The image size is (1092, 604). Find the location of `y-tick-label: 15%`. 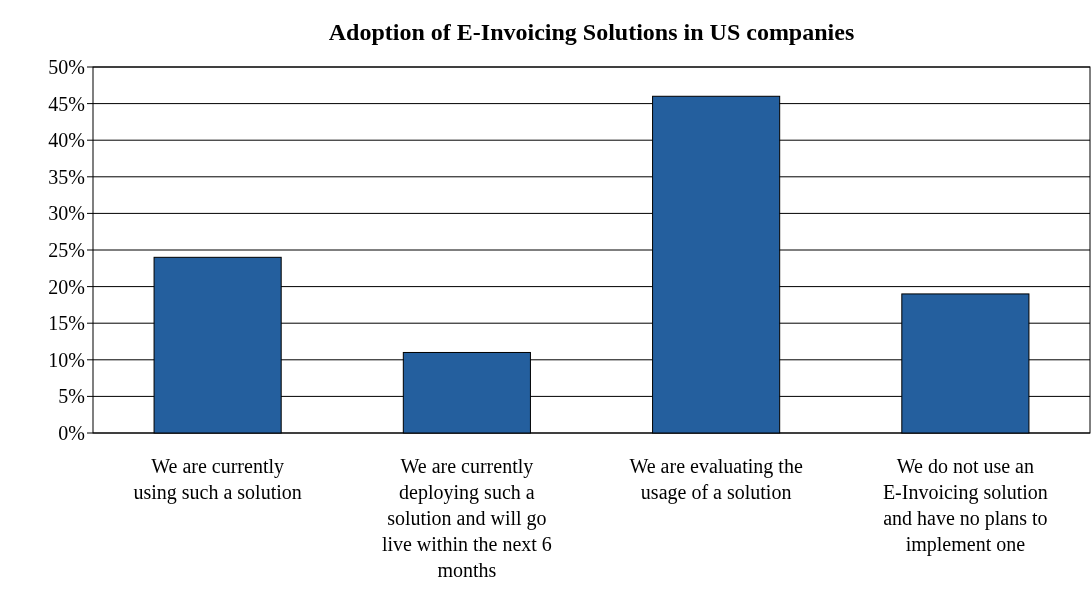

y-tick-label: 15% is located at coordinates (66, 323).